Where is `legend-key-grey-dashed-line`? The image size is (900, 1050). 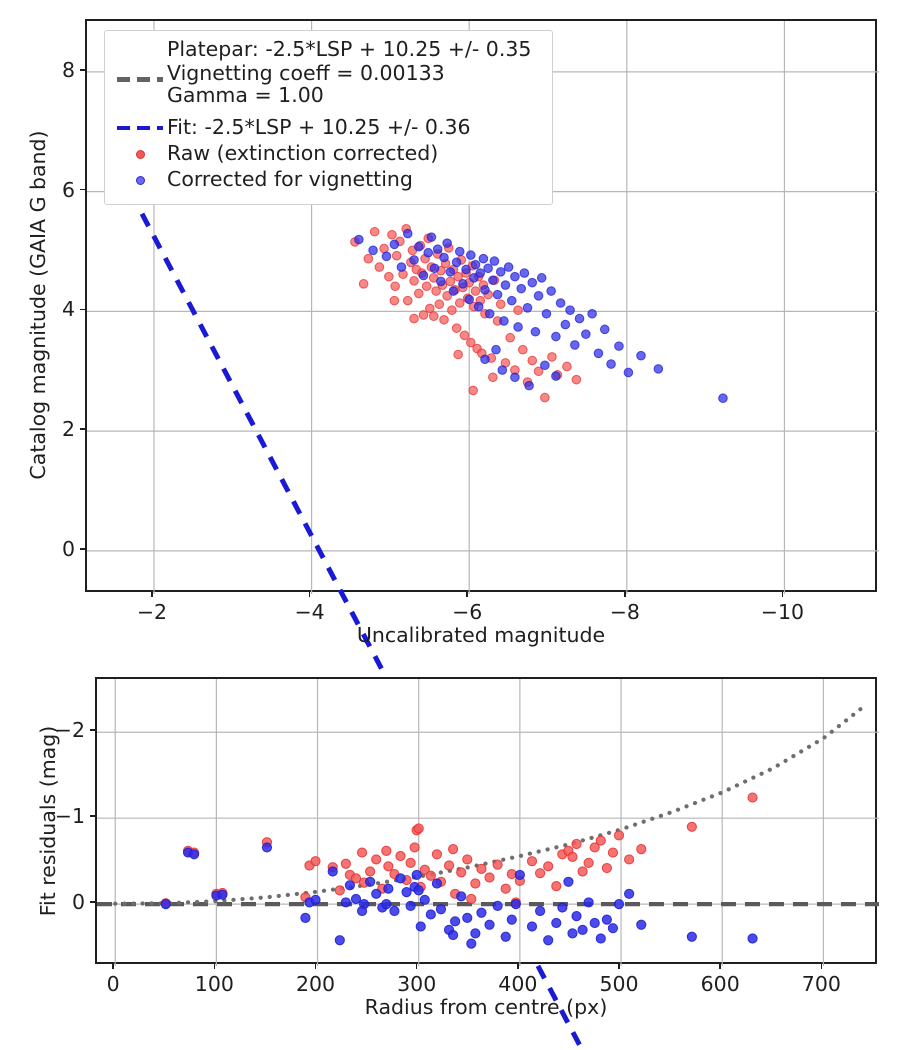 legend-key-grey-dashed-line is located at coordinates (140, 72).